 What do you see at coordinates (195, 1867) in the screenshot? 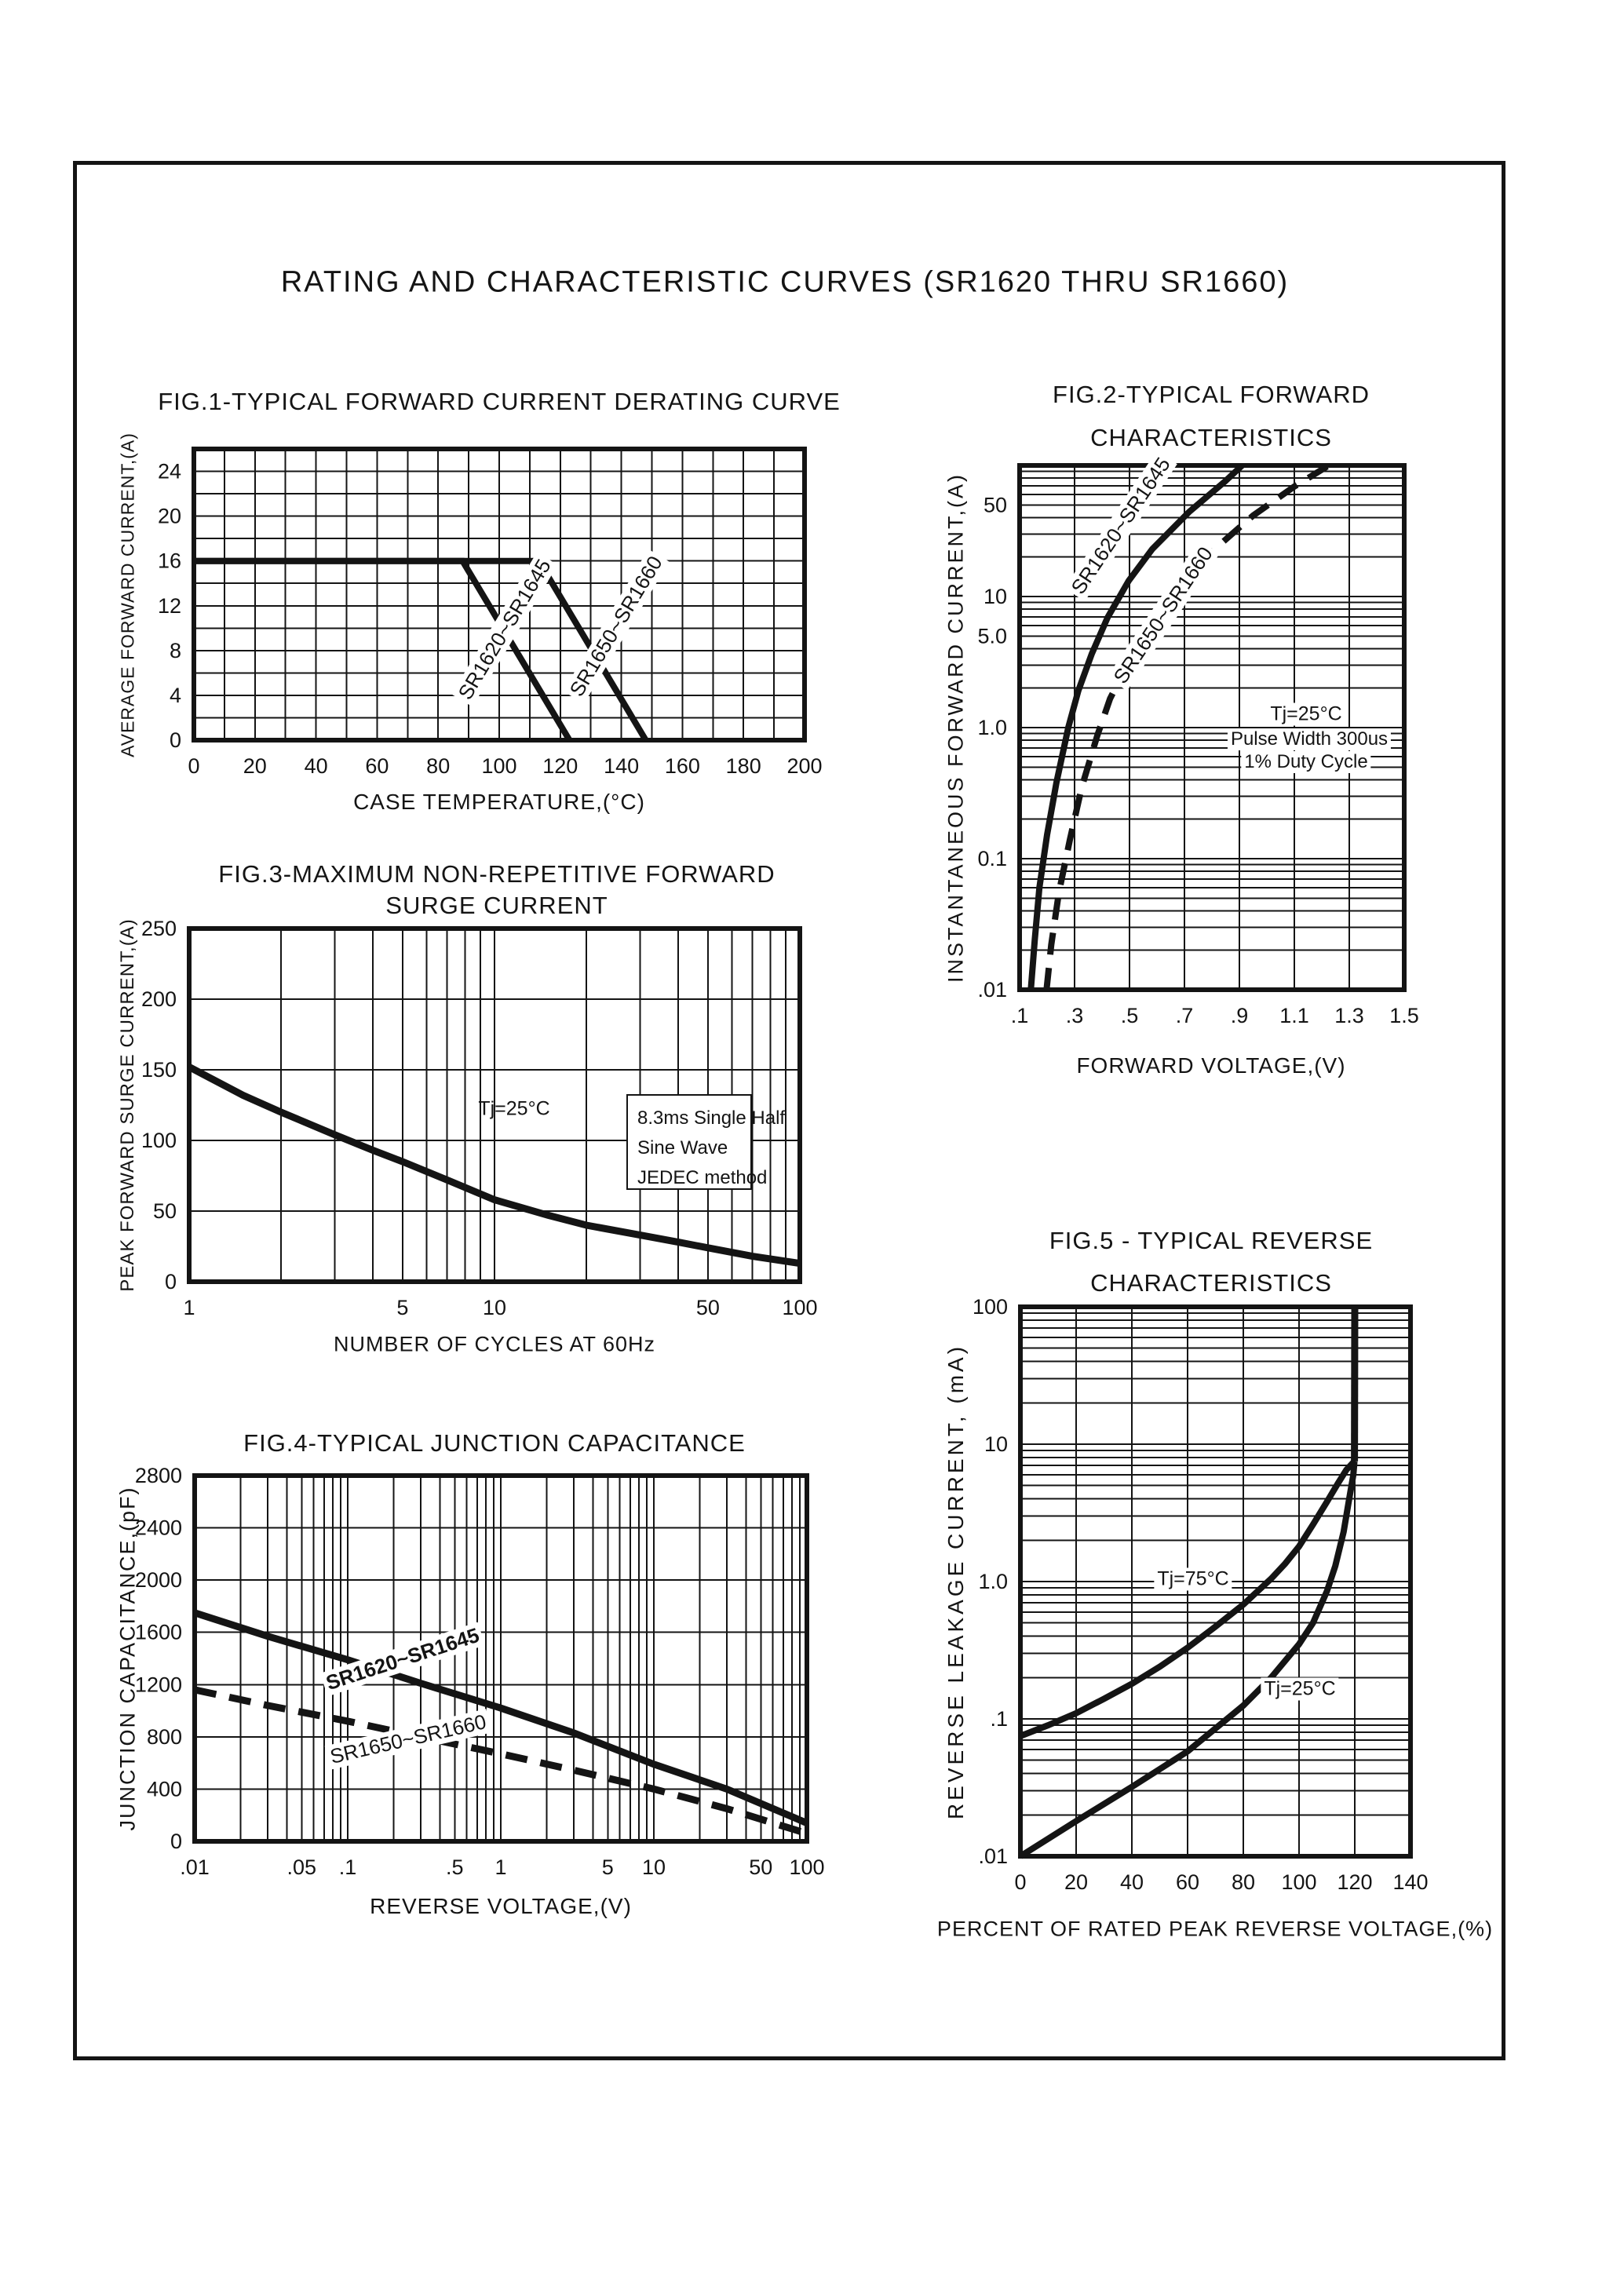
I see `fig4-x-tick-label: .01` at bounding box center [195, 1867].